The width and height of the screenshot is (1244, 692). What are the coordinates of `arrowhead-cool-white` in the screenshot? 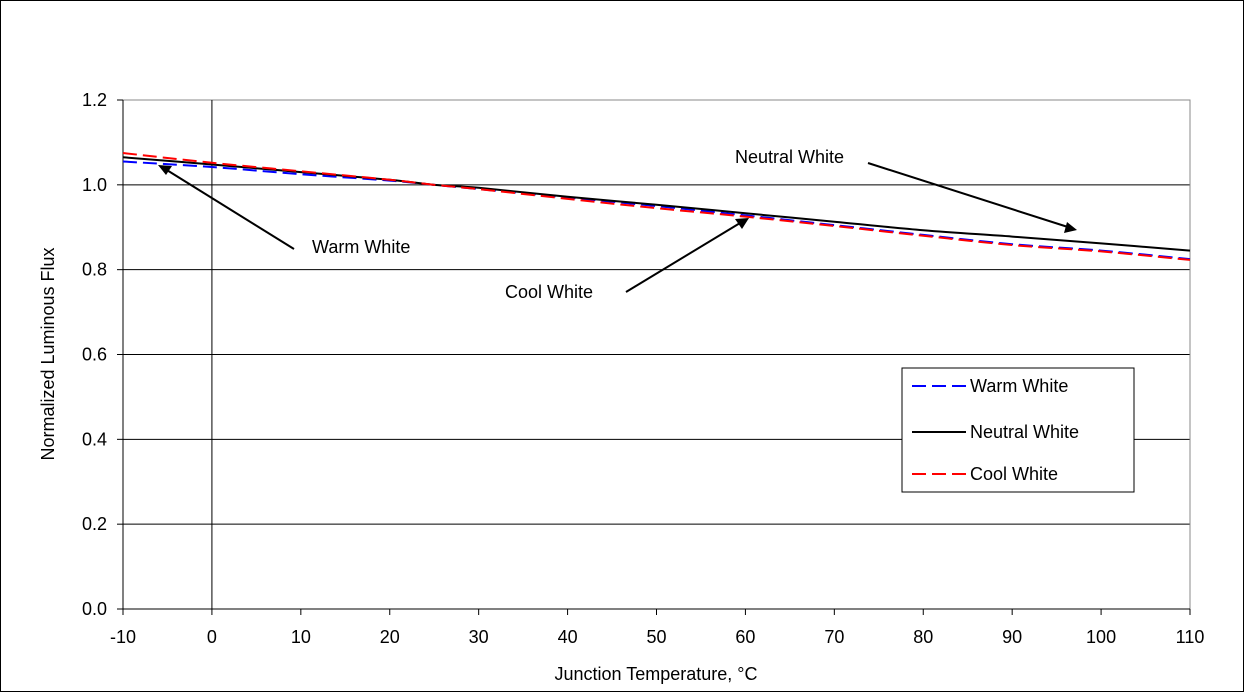 It's located at (742, 223).